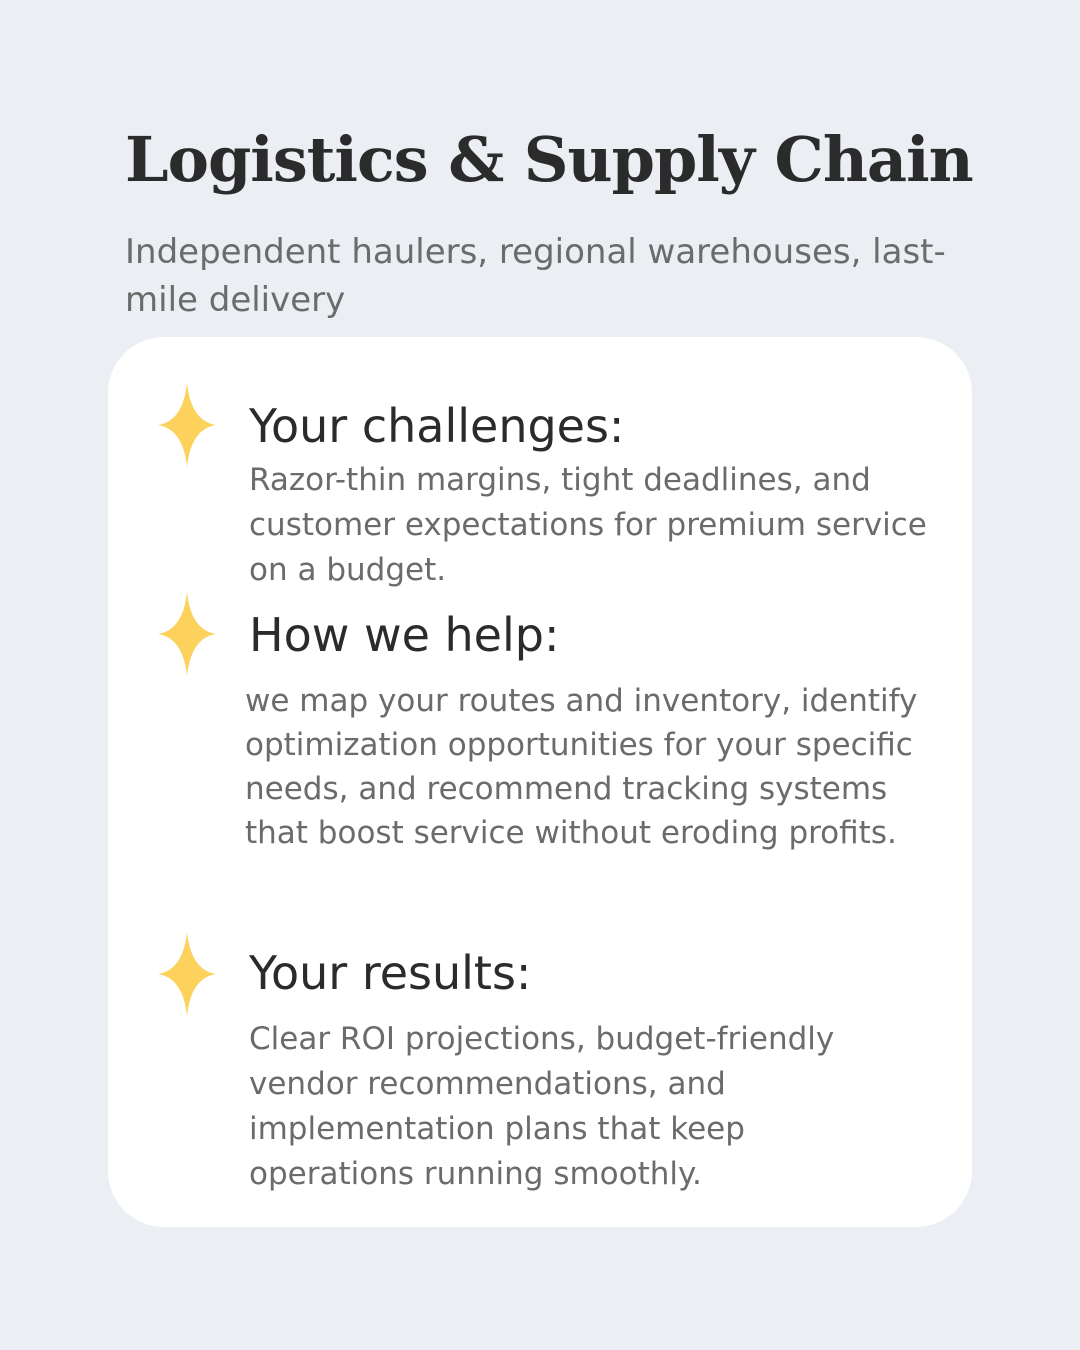 The height and width of the screenshot is (1350, 1080). Describe the element at coordinates (404, 635) in the screenshot. I see `how-we-help-heading: How we help:` at that location.